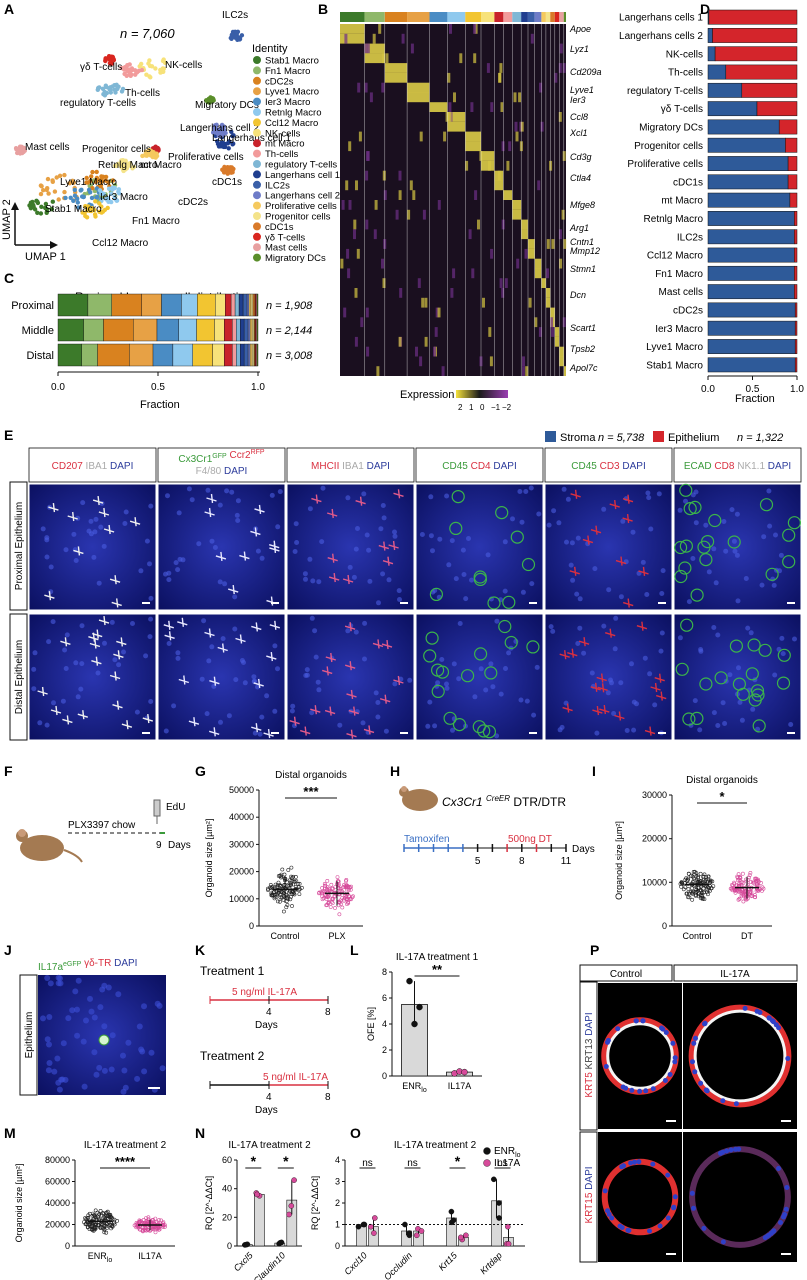 Image resolution: width=807 pixels, height=1280 pixels. What do you see at coordinates (147, 33) in the screenshot?
I see `umap-n-label: n = 7,060` at bounding box center [147, 33].